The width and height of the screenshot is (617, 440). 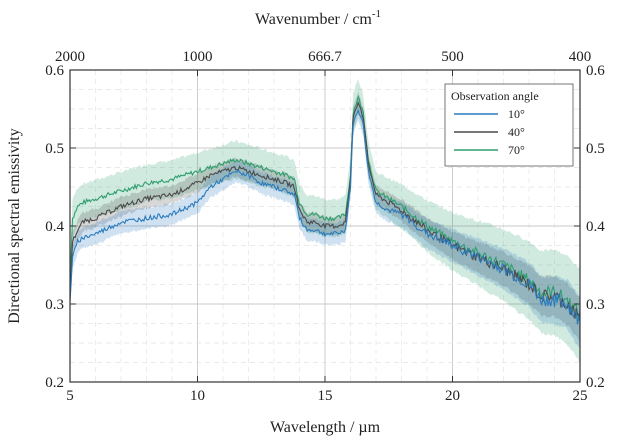 What do you see at coordinates (54, 71) in the screenshot?
I see `y-tick-label-left: 0.6` at bounding box center [54, 71].